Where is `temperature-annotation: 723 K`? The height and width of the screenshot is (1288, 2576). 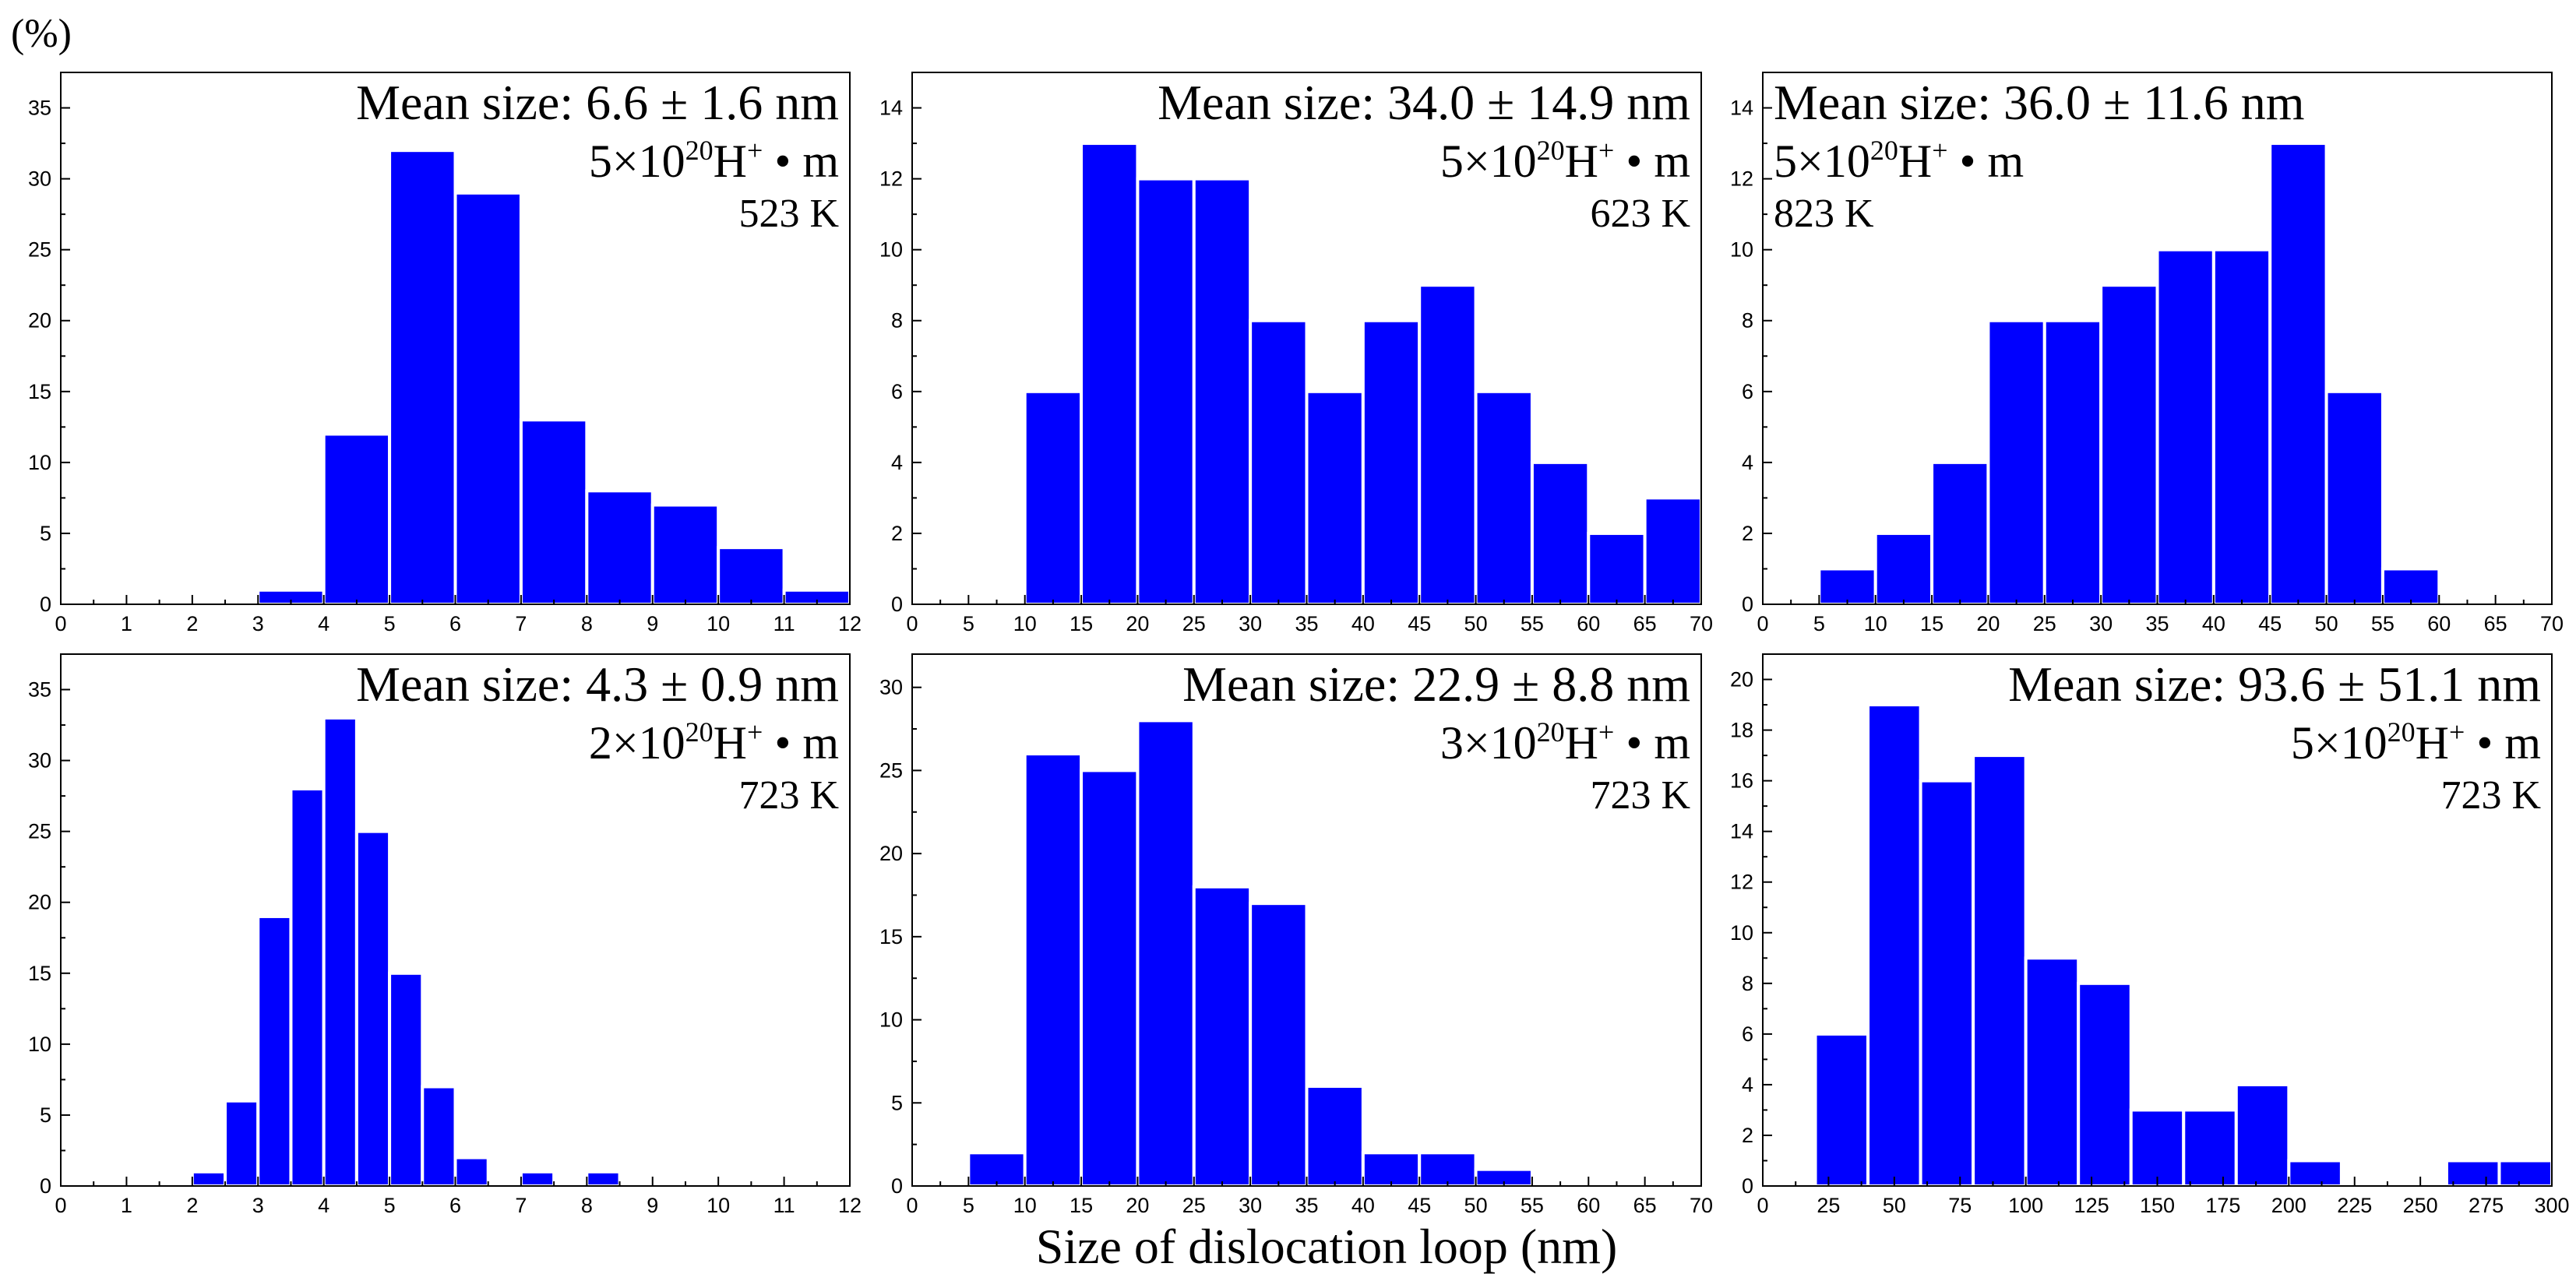 temperature-annotation: 723 K is located at coordinates (1640, 795).